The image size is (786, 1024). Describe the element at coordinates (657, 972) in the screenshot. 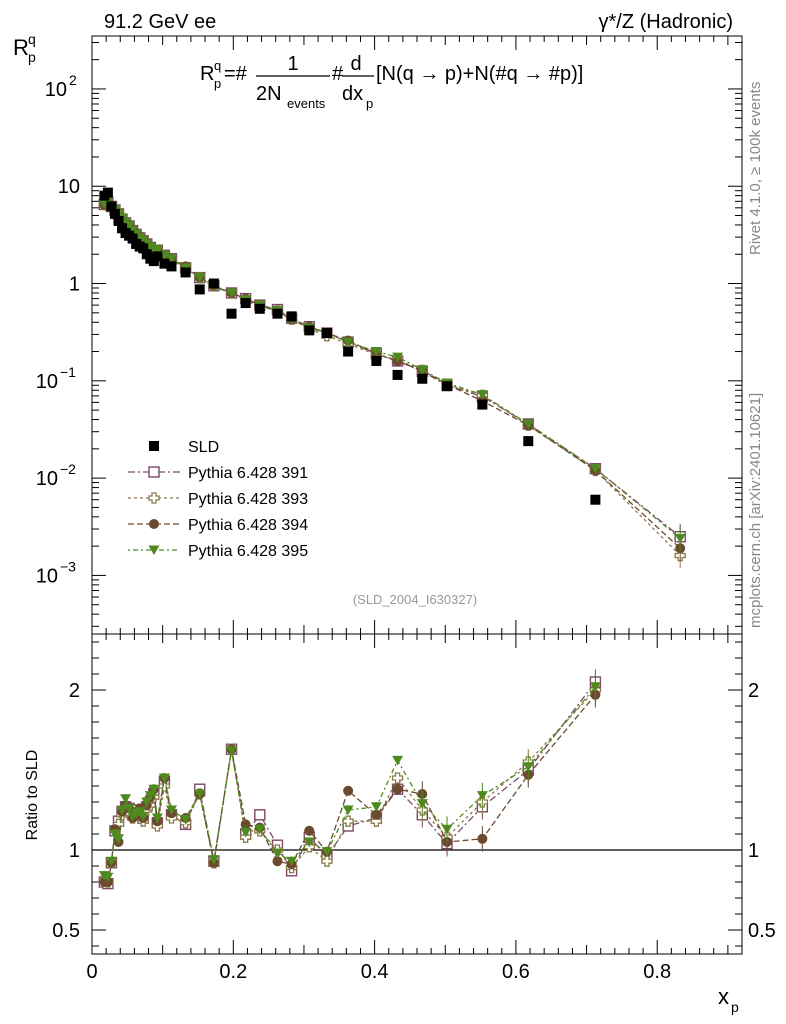

I see `x-tick-label: 0.8` at that location.